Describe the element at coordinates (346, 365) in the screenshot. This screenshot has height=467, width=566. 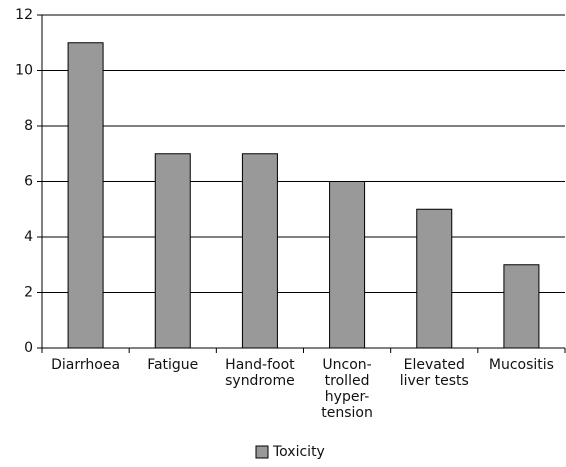
I see `x-tick-label: Uncon-` at that location.